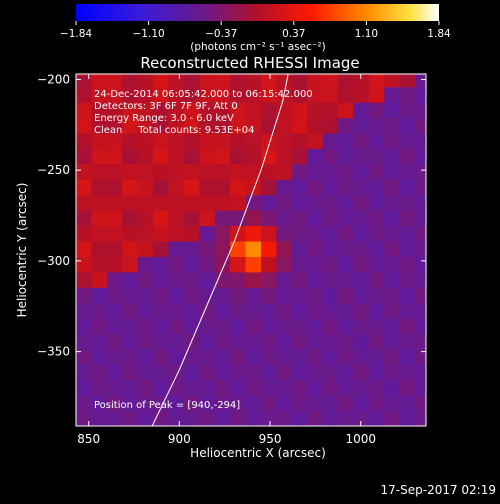 This screenshot has height=504, width=500. Describe the element at coordinates (257, 12) in the screenshot. I see `colorbar` at that location.